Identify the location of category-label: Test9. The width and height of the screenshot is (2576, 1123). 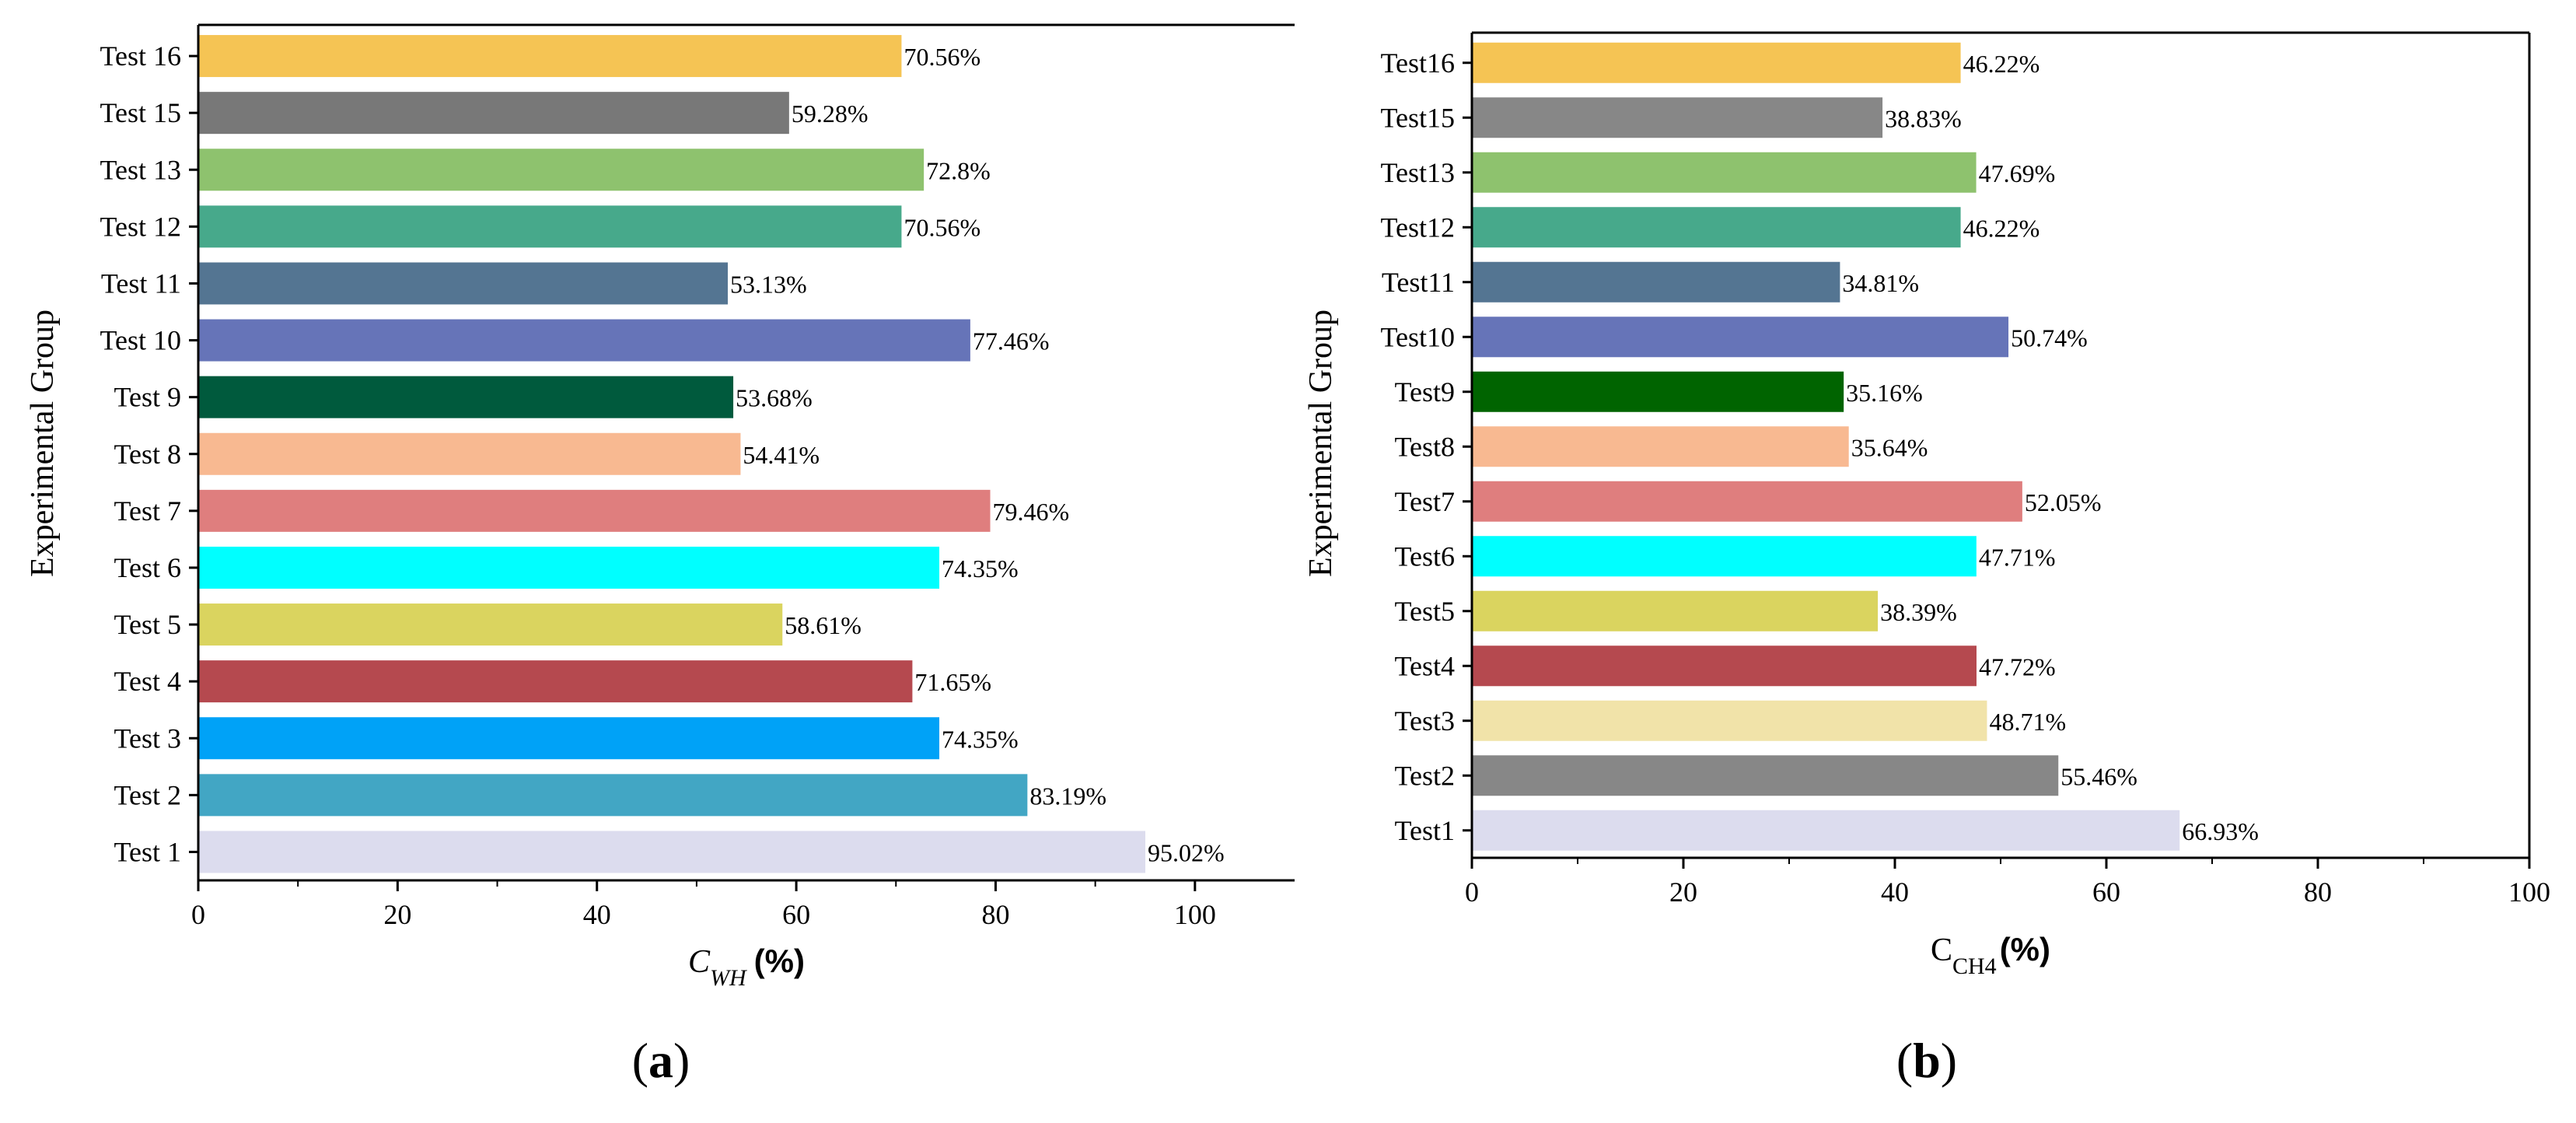
(1425, 392).